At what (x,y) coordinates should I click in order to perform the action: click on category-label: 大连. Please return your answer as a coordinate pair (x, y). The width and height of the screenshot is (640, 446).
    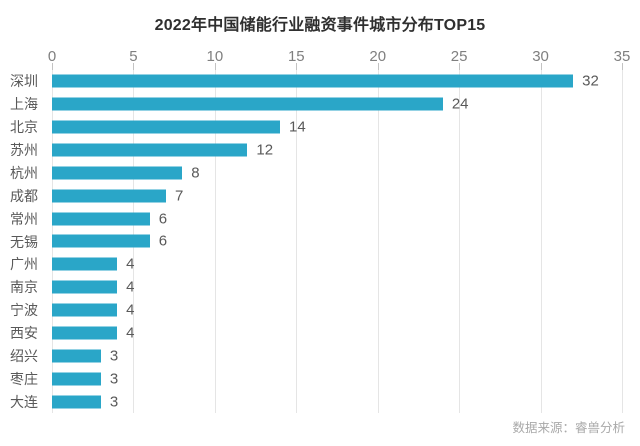
    Looking at the image, I should click on (24, 401).